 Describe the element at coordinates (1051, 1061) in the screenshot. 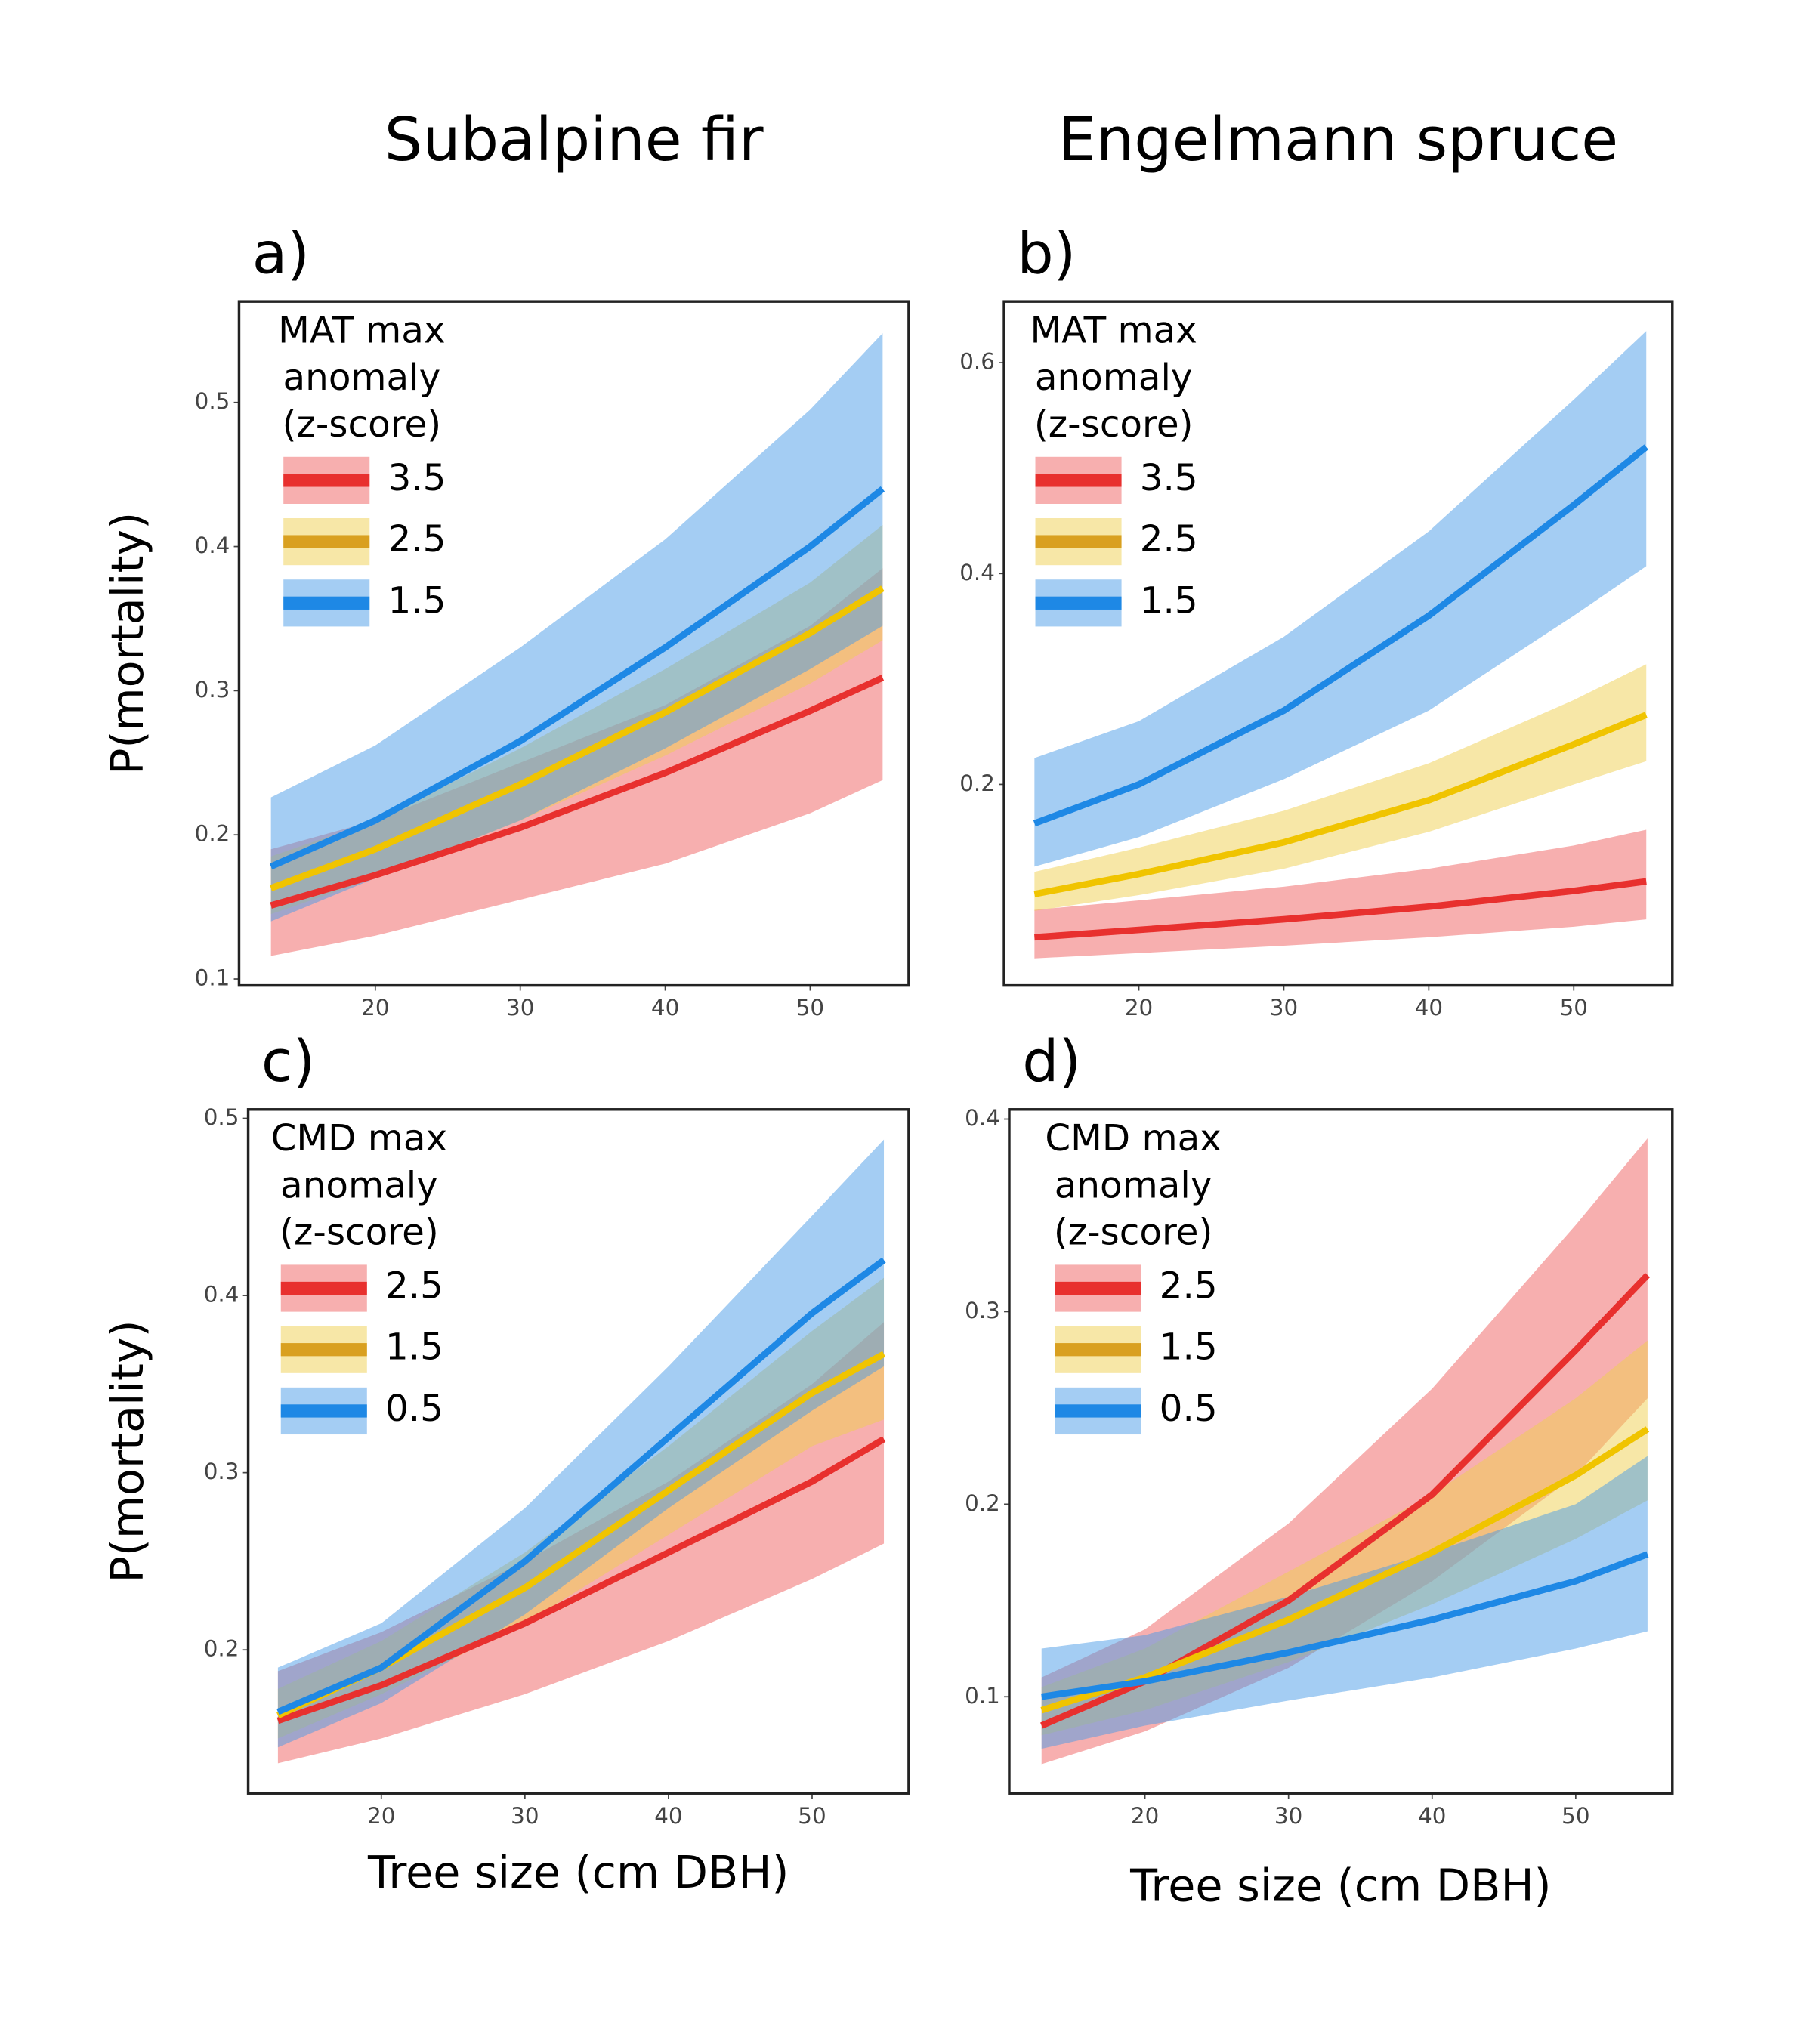

I see `panel-label: d)` at that location.